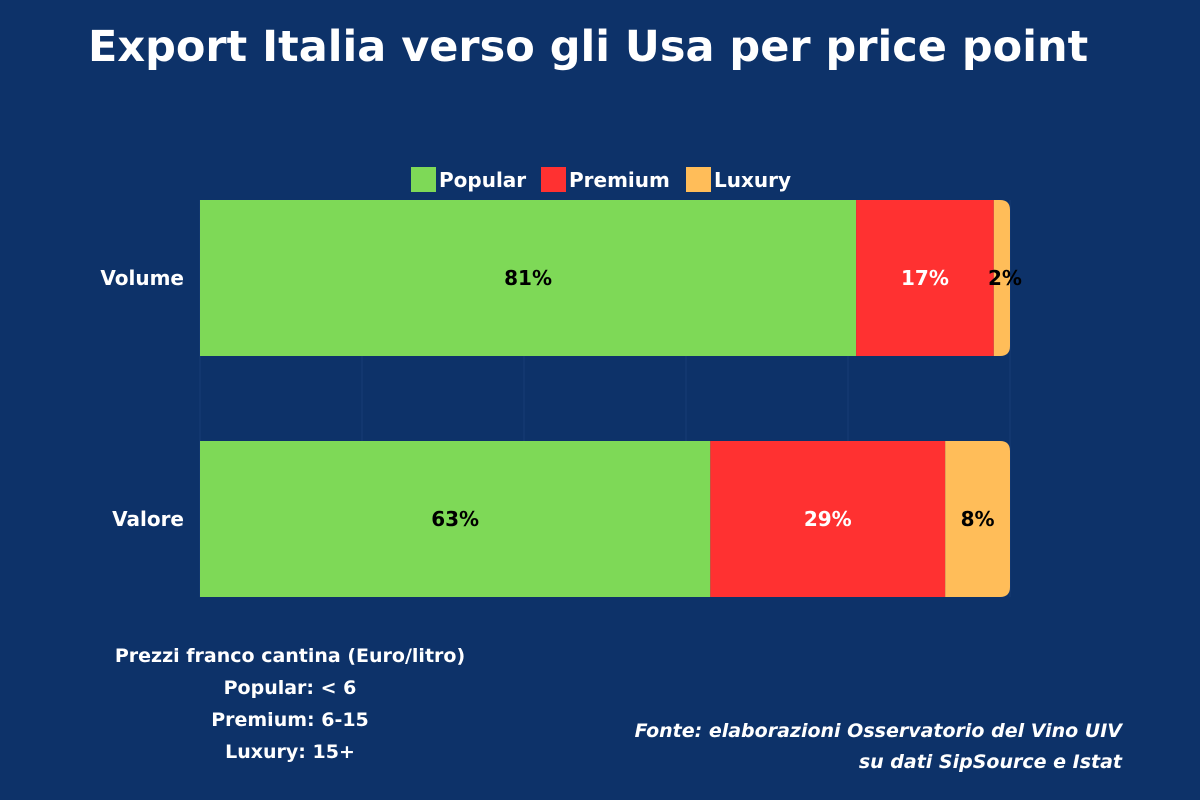 The image size is (1200, 800). Describe the element at coordinates (423, 179) in the screenshot. I see `legend-swatch-popular` at that location.